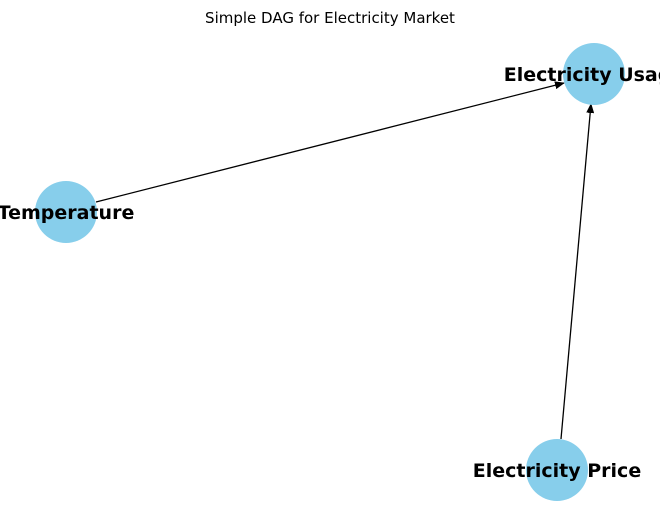 Image resolution: width=660 pixels, height=522 pixels. Describe the element at coordinates (330, 18) in the screenshot. I see `diagram-title: Simple DAG for Electricity Market` at that location.